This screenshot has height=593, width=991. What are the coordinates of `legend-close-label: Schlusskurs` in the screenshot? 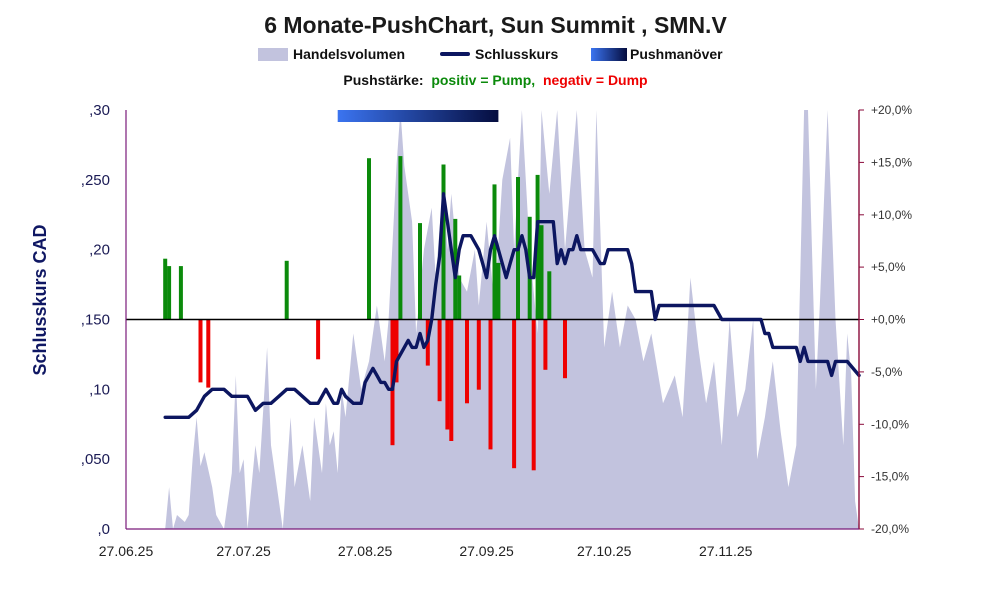 It's located at (517, 54).